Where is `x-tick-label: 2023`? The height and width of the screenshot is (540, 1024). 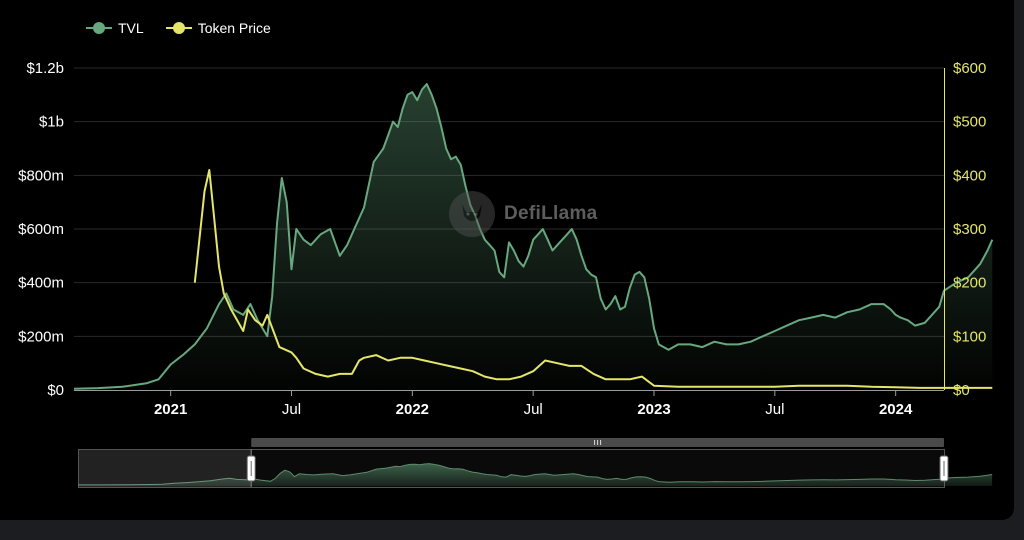
x-tick-label: 2023 is located at coordinates (653, 409).